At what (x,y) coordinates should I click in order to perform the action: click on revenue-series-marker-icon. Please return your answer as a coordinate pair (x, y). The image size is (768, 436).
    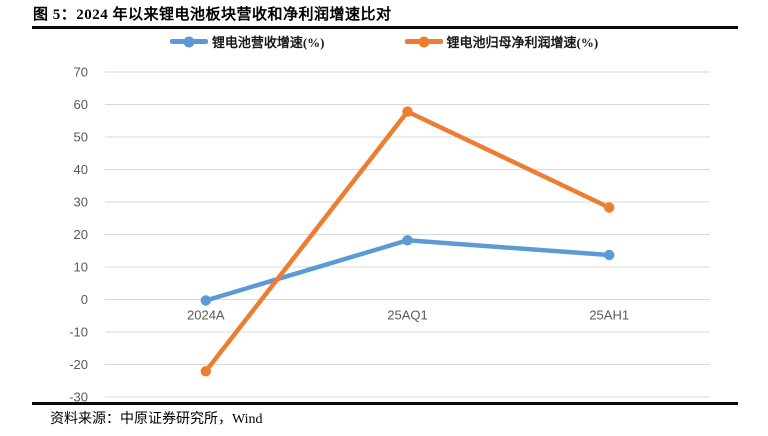
    Looking at the image, I should click on (188, 41).